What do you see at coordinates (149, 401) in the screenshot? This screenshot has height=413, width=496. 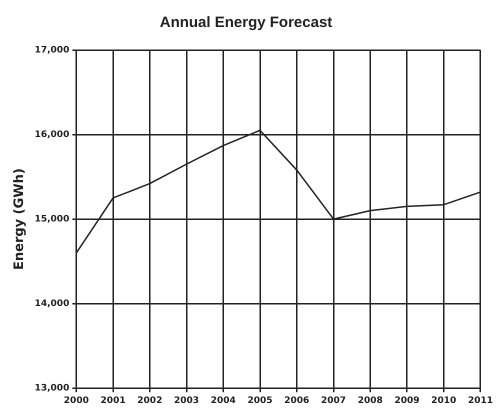 I see `x-tick-label: 2002` at bounding box center [149, 401].